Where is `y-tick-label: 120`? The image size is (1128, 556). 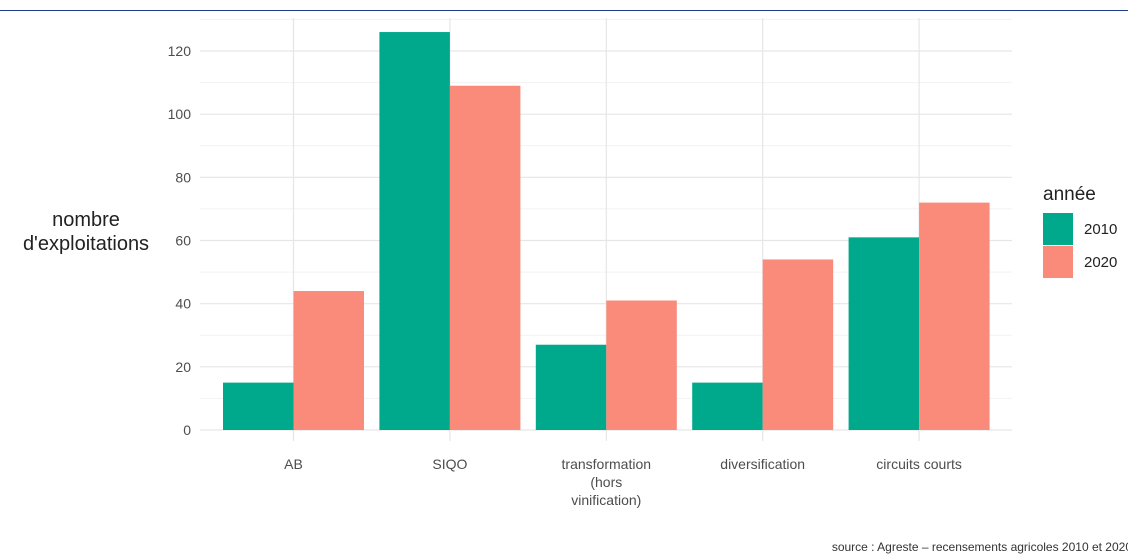 y-tick-label: 120 is located at coordinates (180, 51).